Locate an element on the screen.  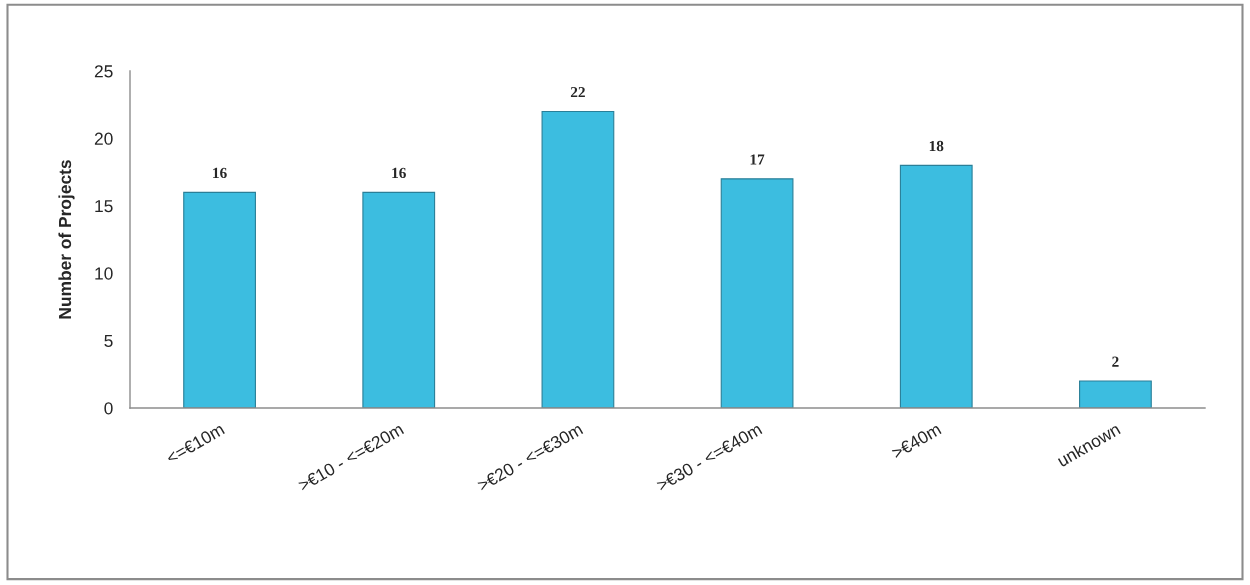
y-axis-title: Number of Projects is located at coordinates (66, 239).